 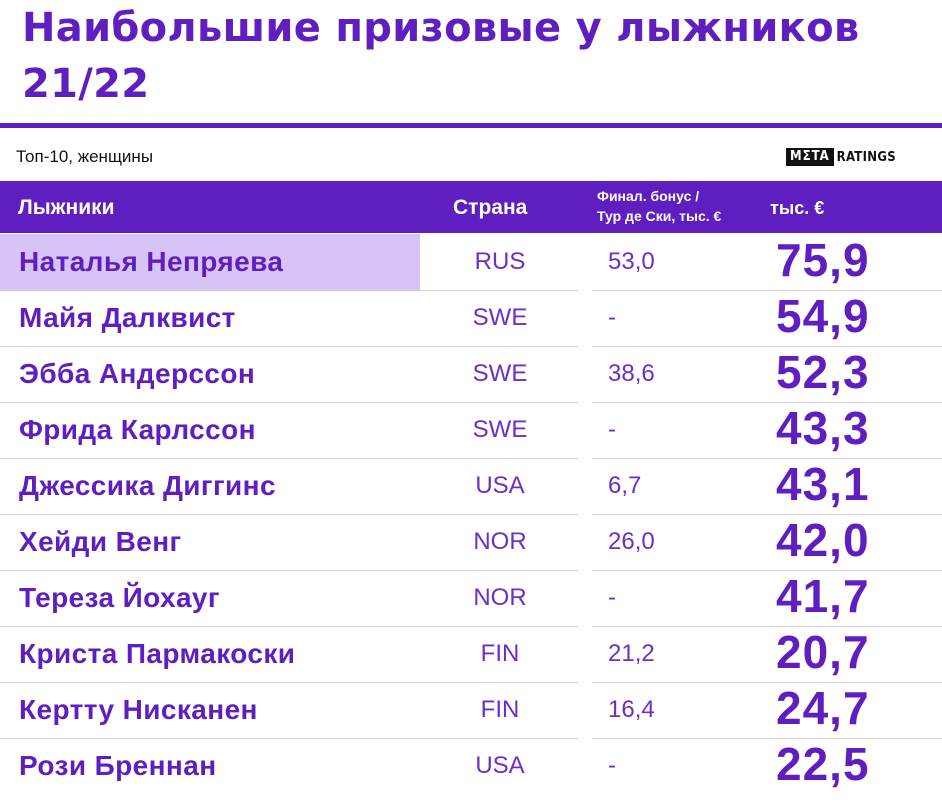 What do you see at coordinates (823, 540) in the screenshot?
I see `total-prize: 42,0` at bounding box center [823, 540].